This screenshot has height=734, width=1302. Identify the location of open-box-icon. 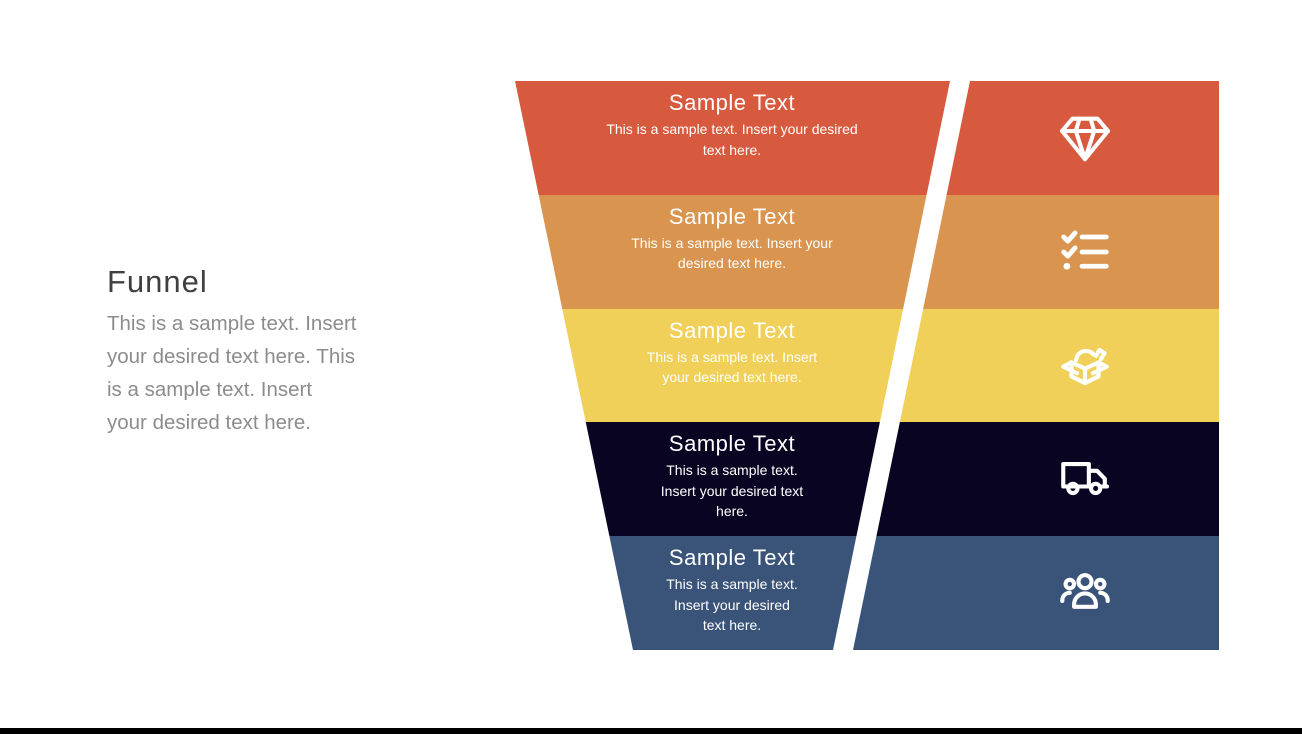
(1085, 365).